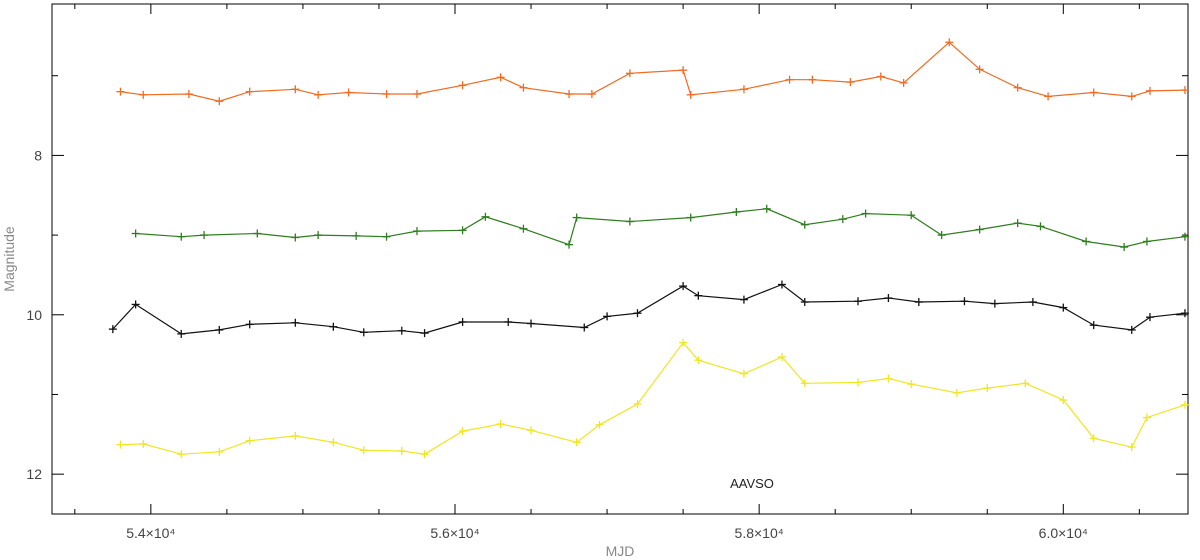 Image resolution: width=1200 pixels, height=560 pixels. Describe the element at coordinates (150, 533) in the screenshot. I see `x-tick-label: 5.4×10⁴` at that location.